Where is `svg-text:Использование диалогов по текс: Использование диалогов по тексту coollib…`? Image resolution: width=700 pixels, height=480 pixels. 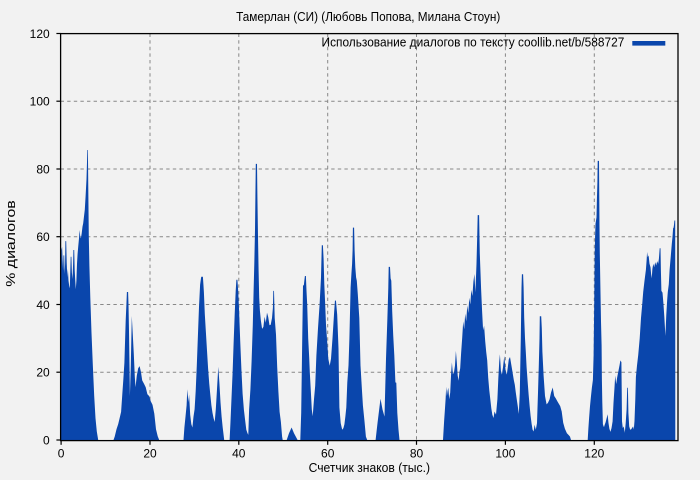 svg-text:Использование диалогов по текс: Использование диалогов по тексту coollib… is located at coordinates (473, 42).